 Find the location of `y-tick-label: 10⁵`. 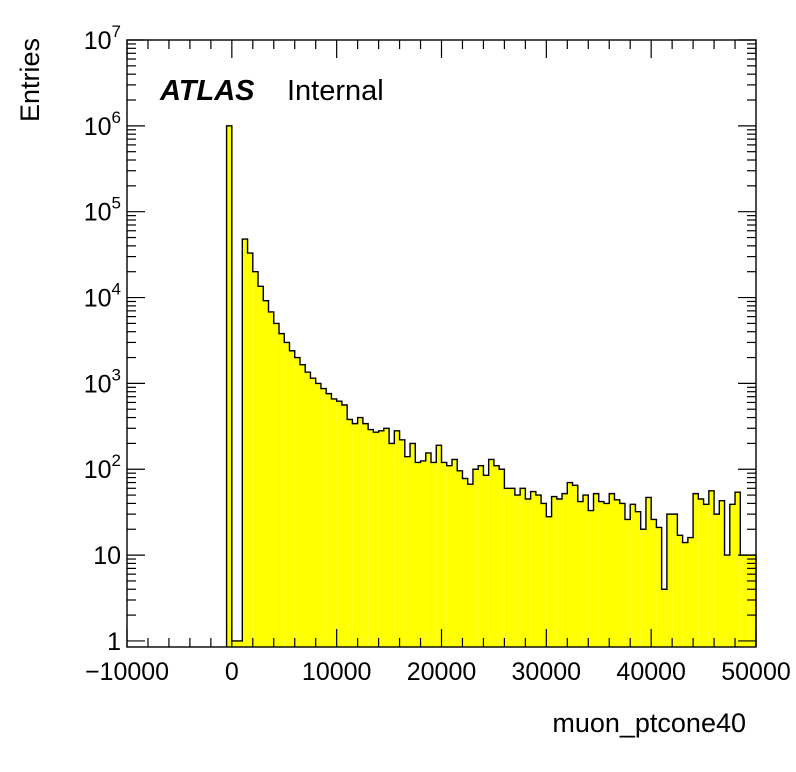

y-tick-label: 10⁵ is located at coordinates (102, 210).